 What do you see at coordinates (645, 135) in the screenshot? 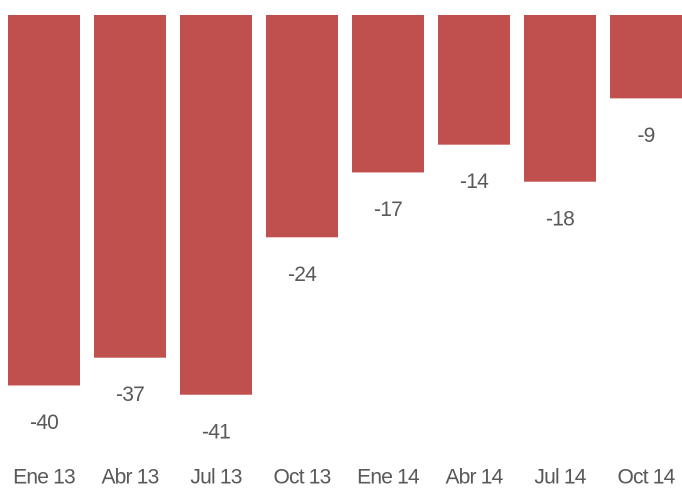
I see `value-label: -9` at bounding box center [645, 135].